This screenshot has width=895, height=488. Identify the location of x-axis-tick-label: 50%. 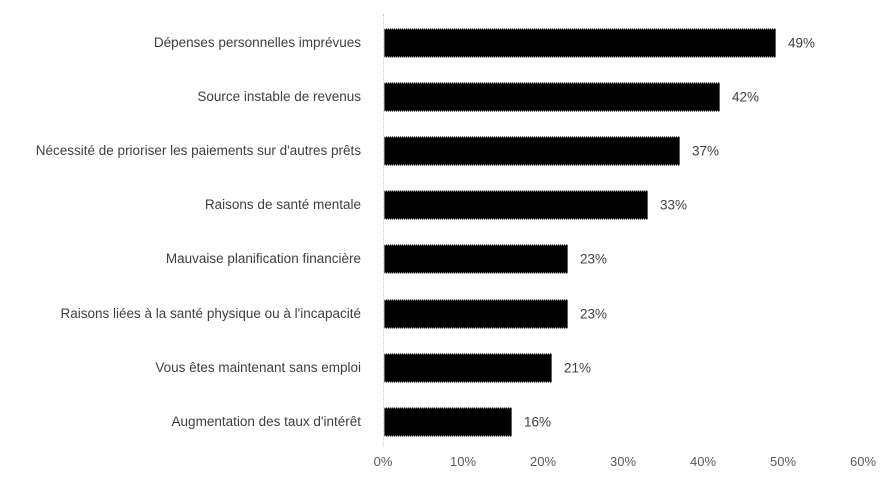
(783, 461).